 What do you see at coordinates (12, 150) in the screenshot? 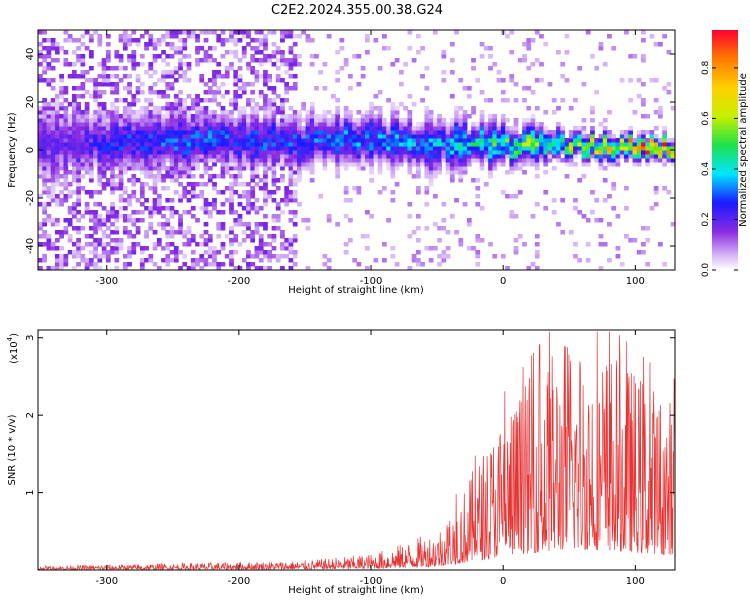
I see `spectrogram-y-label: Frequency (Hz)` at bounding box center [12, 150].